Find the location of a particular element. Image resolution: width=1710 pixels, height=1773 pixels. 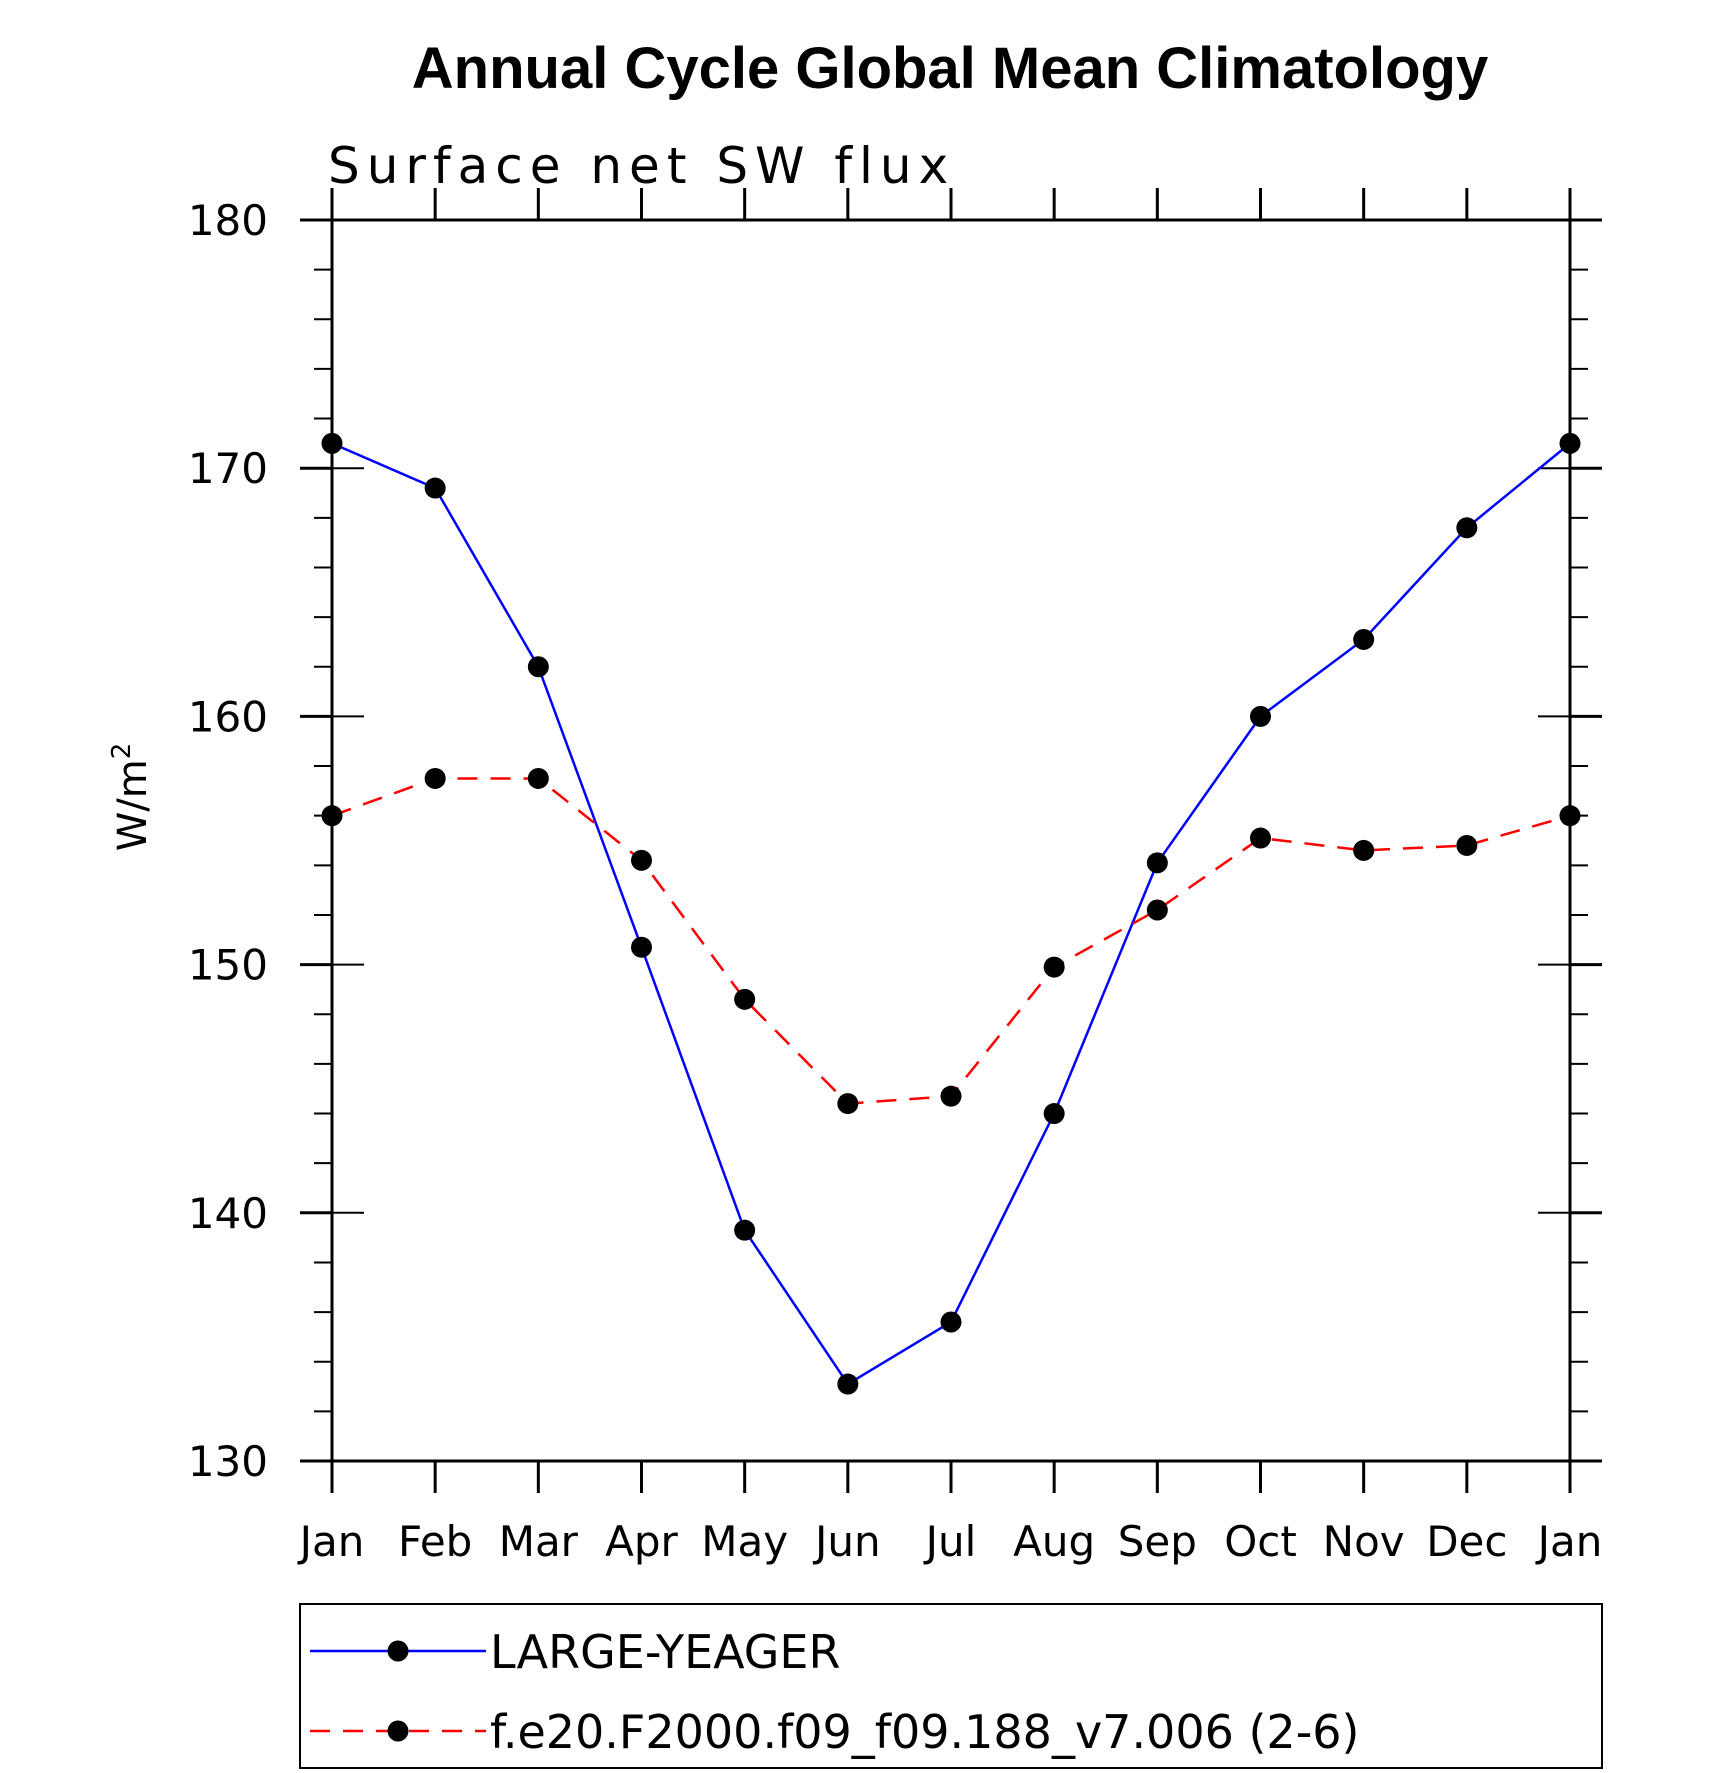

x-tick-label: Sep is located at coordinates (1157, 1541).